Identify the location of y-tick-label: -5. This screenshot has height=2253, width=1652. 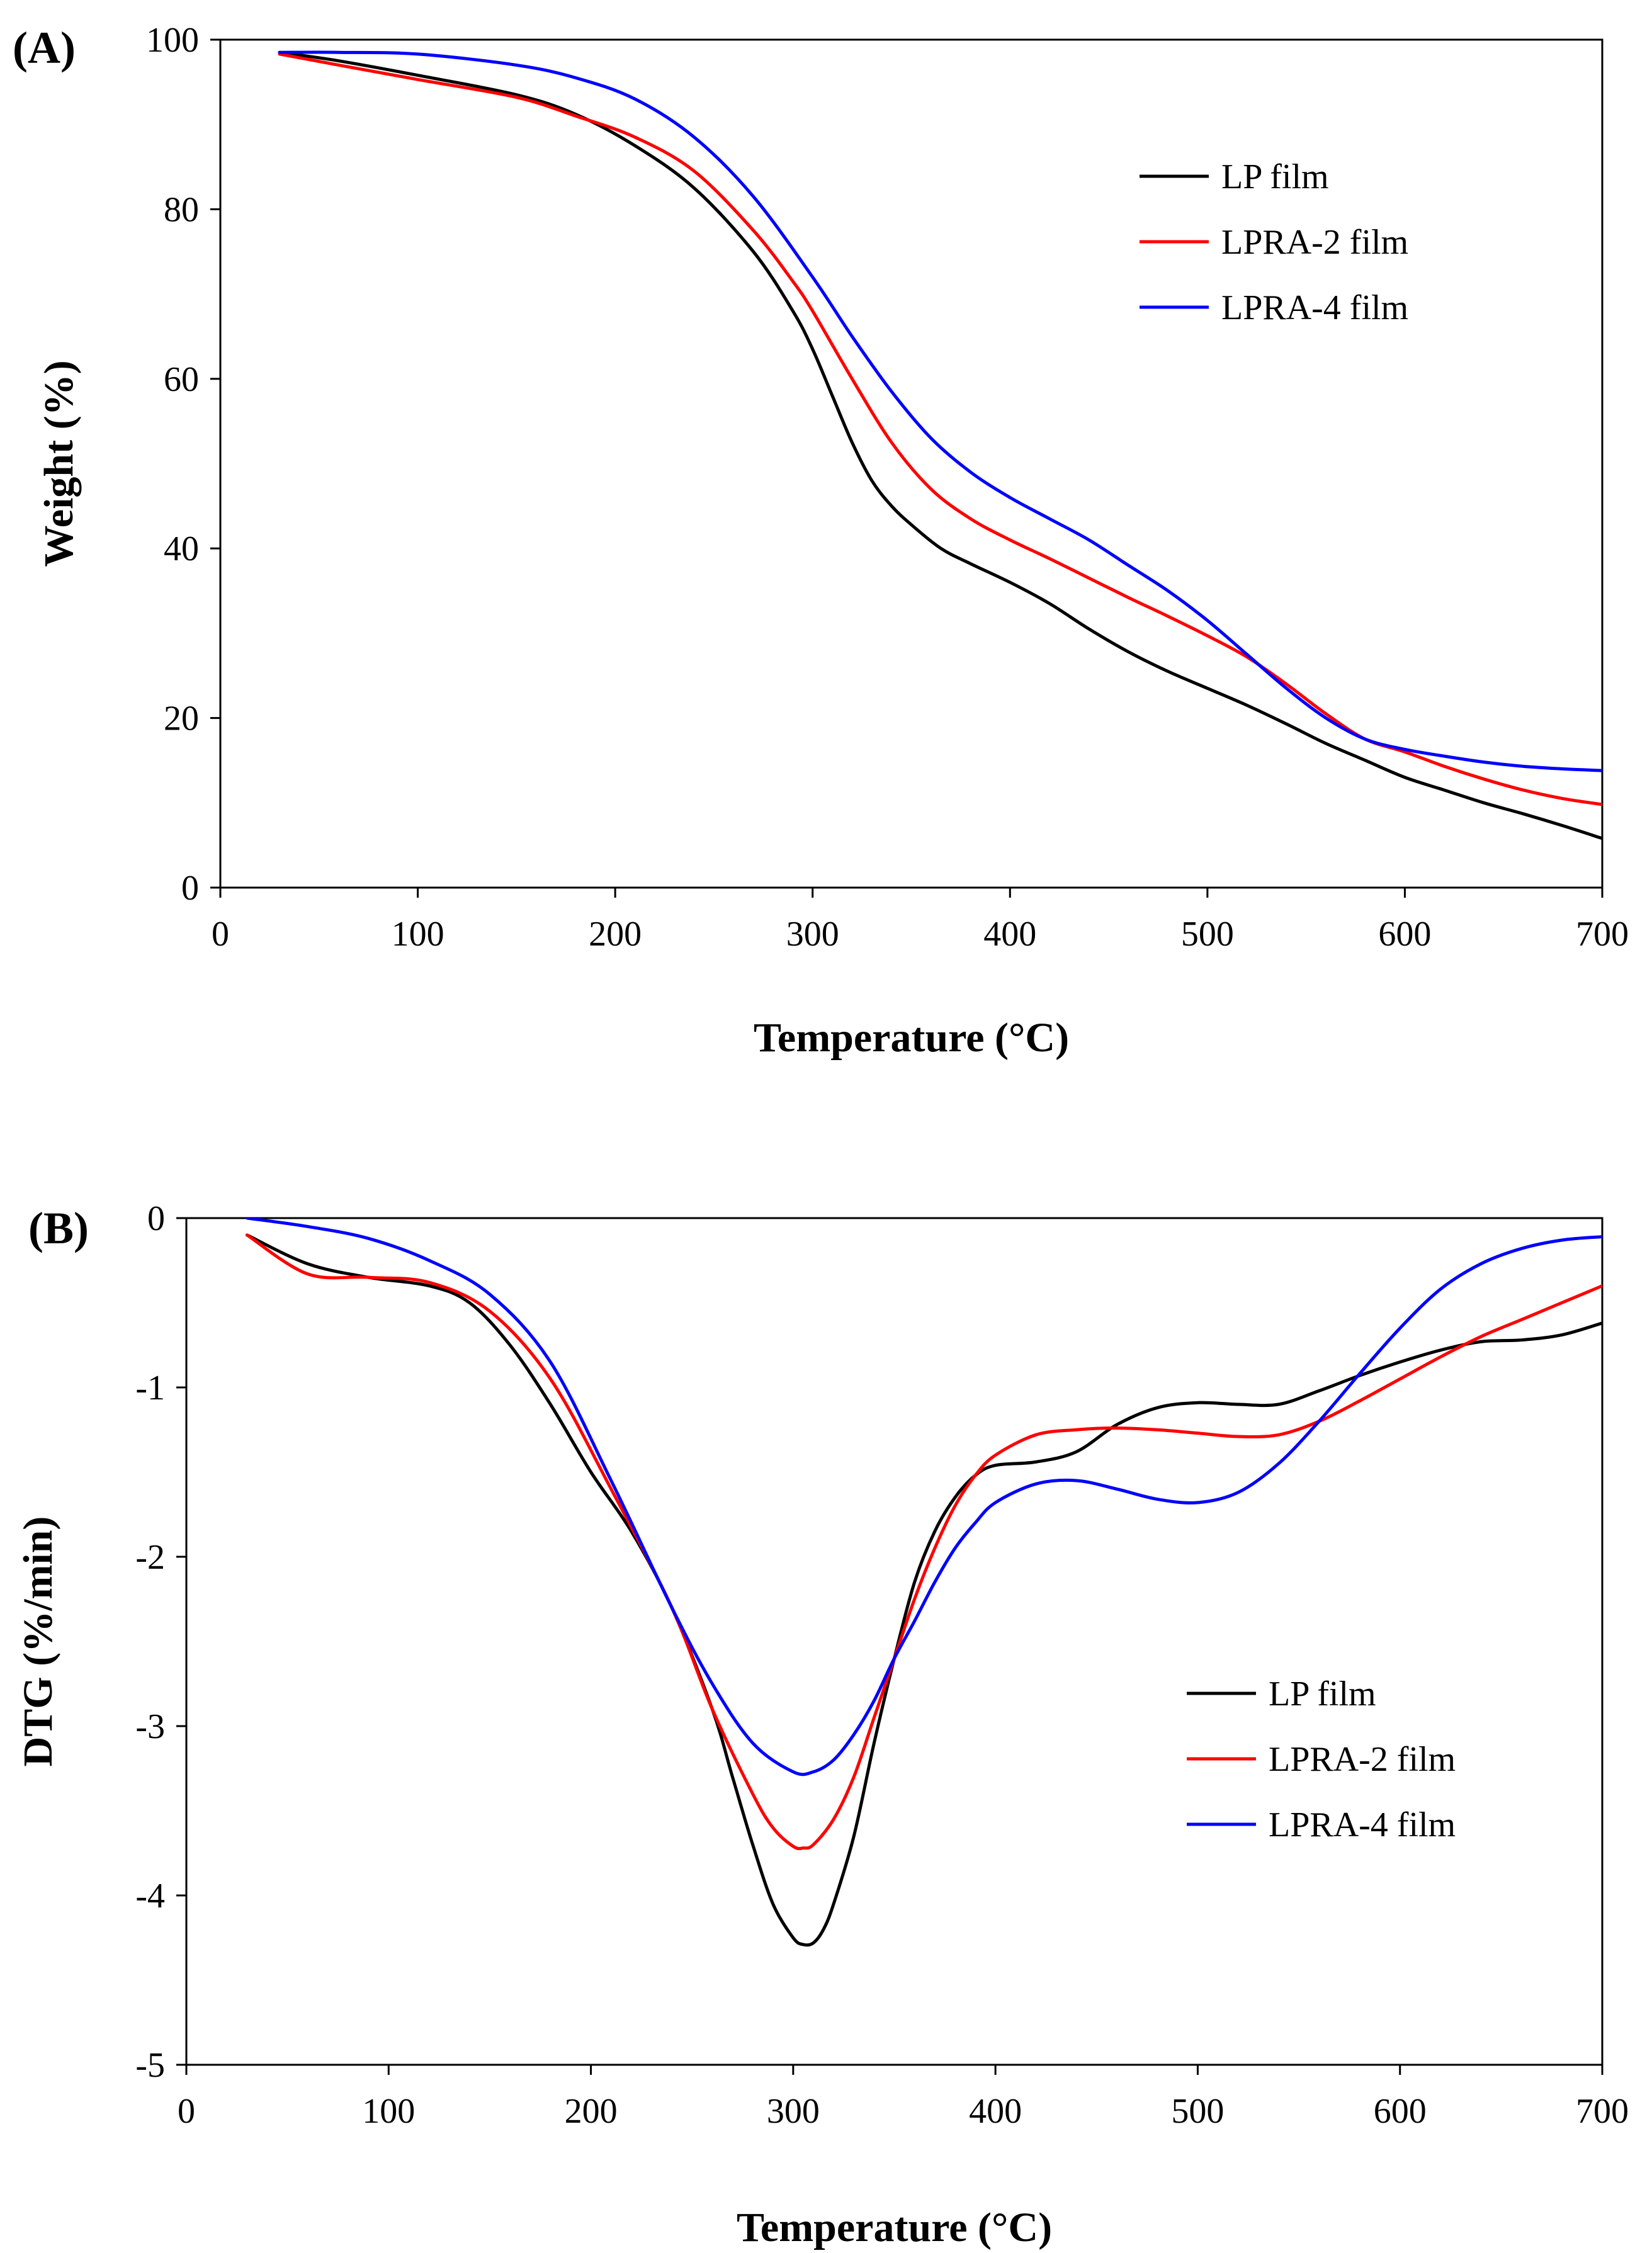
(150, 2065).